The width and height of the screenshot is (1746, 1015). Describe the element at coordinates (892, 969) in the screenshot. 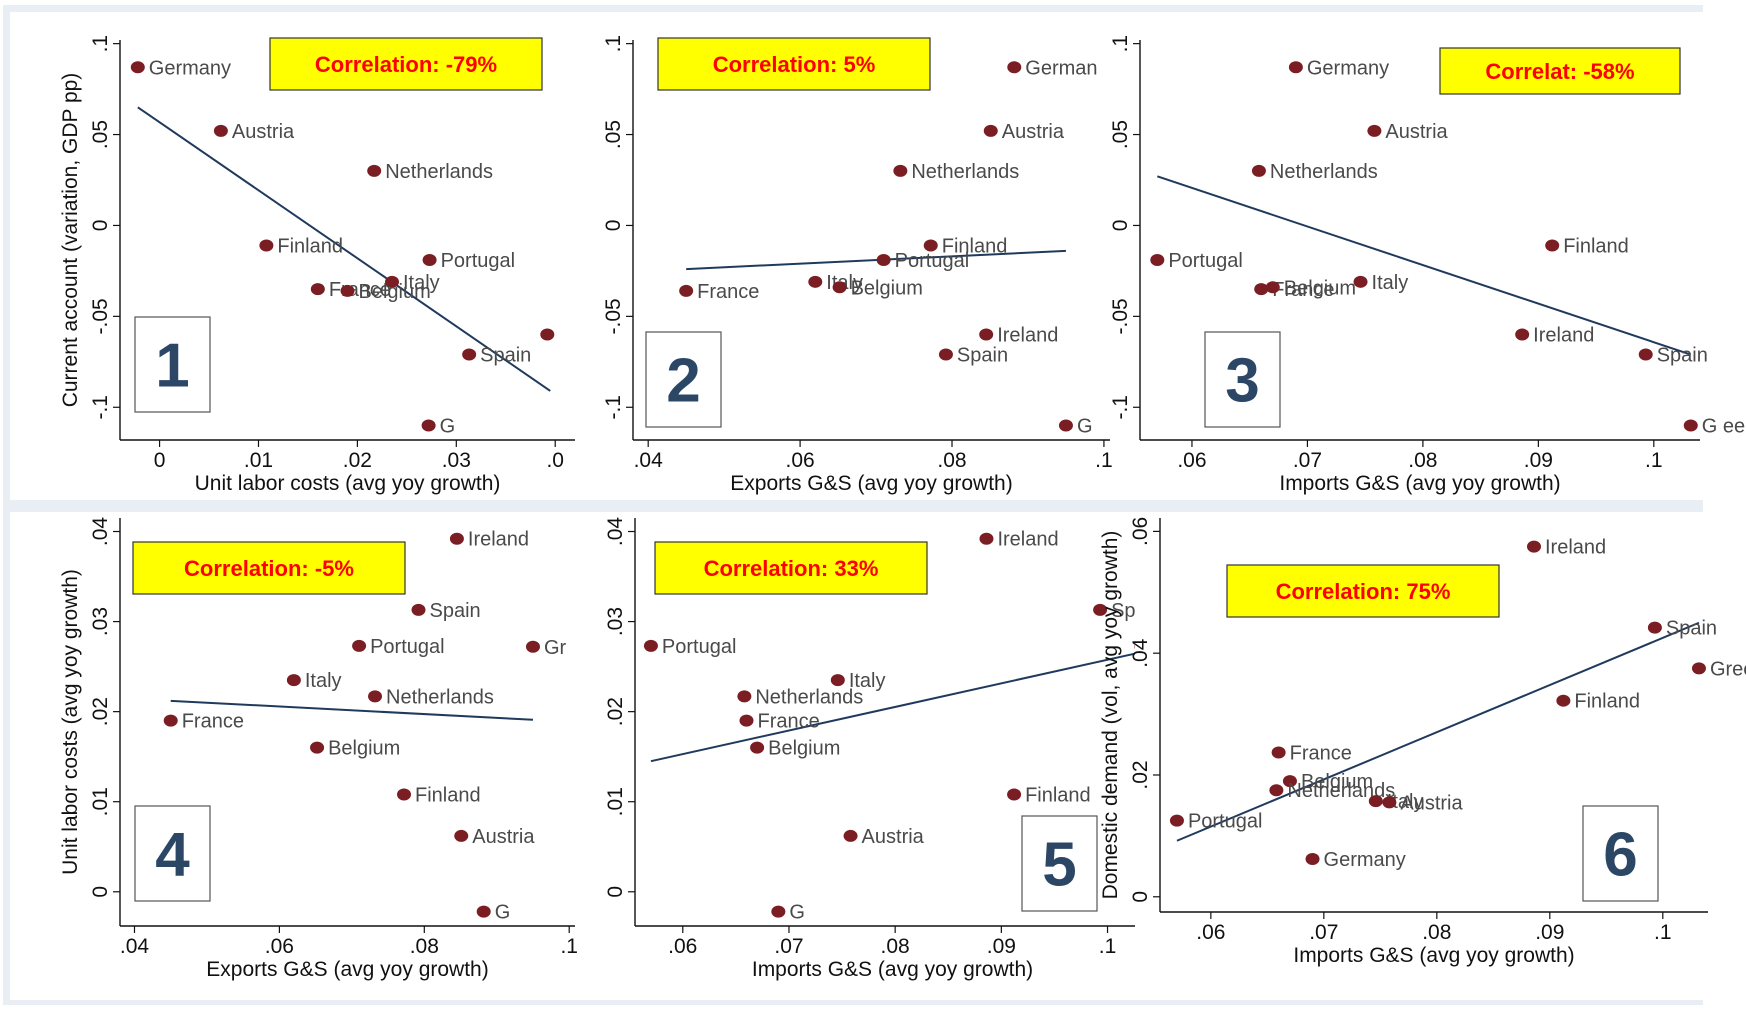

I see `x-axis-title: Imports G&S (avg yoy growth)` at that location.